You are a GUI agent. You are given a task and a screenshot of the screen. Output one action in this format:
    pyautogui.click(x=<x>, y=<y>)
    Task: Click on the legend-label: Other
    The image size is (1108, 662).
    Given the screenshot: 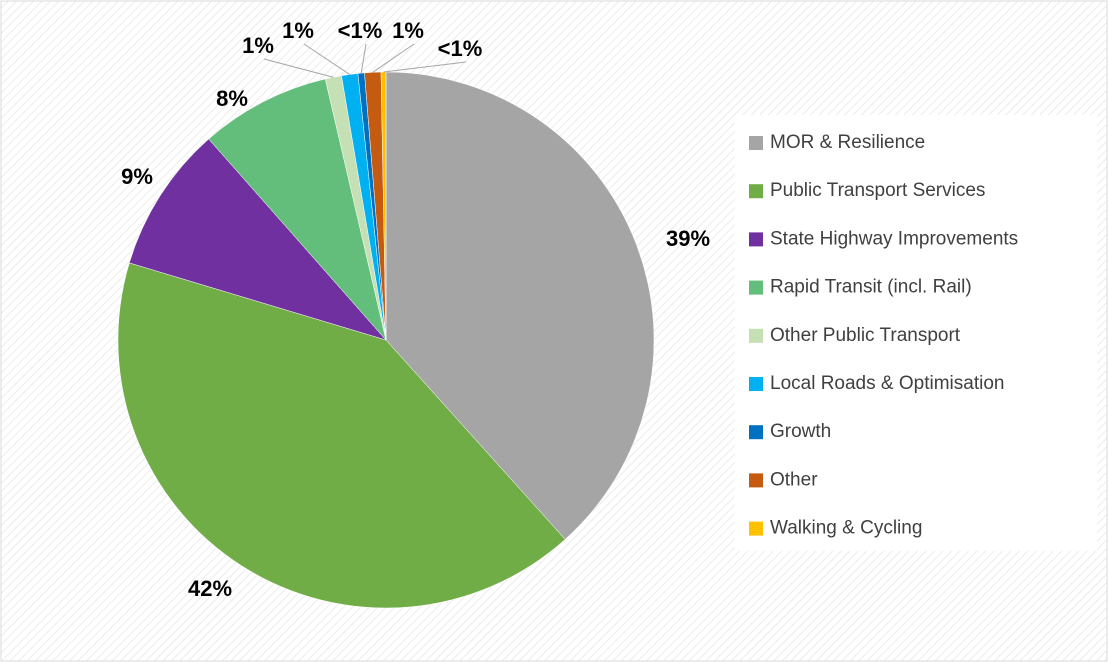 What is the action you would take?
    pyautogui.click(x=794, y=479)
    